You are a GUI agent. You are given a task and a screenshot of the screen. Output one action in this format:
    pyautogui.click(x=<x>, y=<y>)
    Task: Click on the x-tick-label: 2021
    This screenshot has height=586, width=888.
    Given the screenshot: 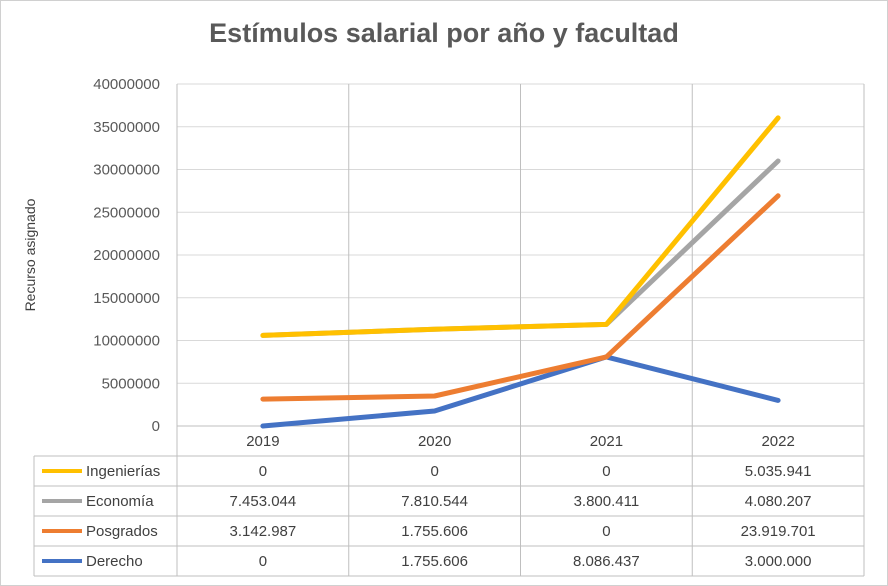 What is the action you would take?
    pyautogui.click(x=606, y=441)
    